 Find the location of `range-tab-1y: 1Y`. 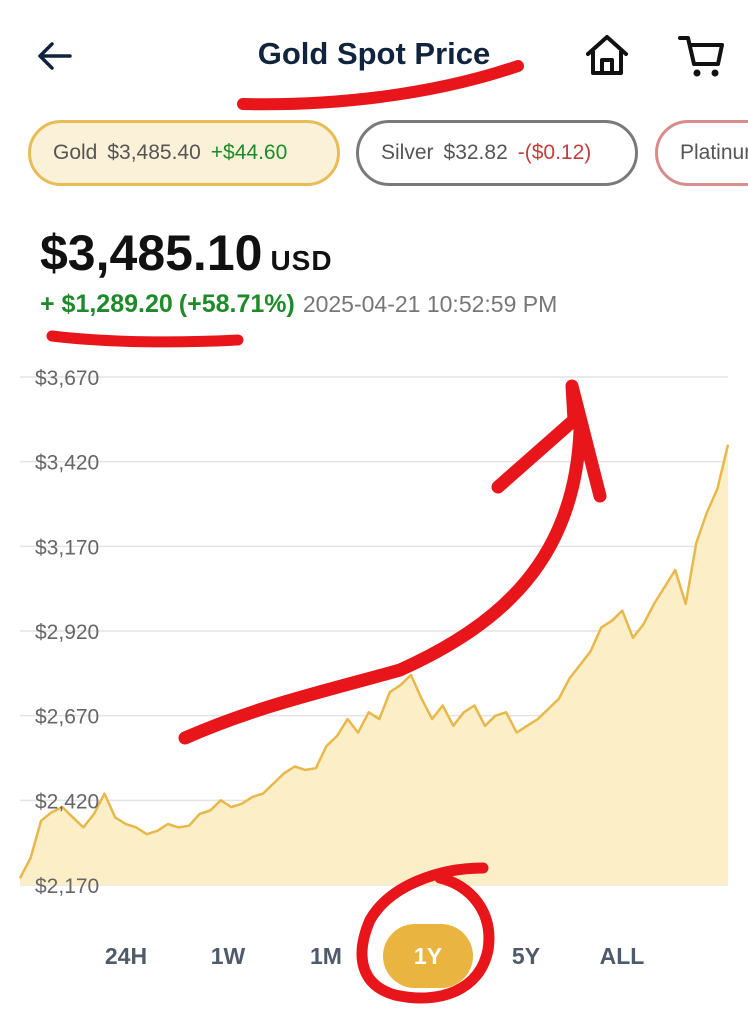

range-tab-1y: 1Y is located at coordinates (428, 956).